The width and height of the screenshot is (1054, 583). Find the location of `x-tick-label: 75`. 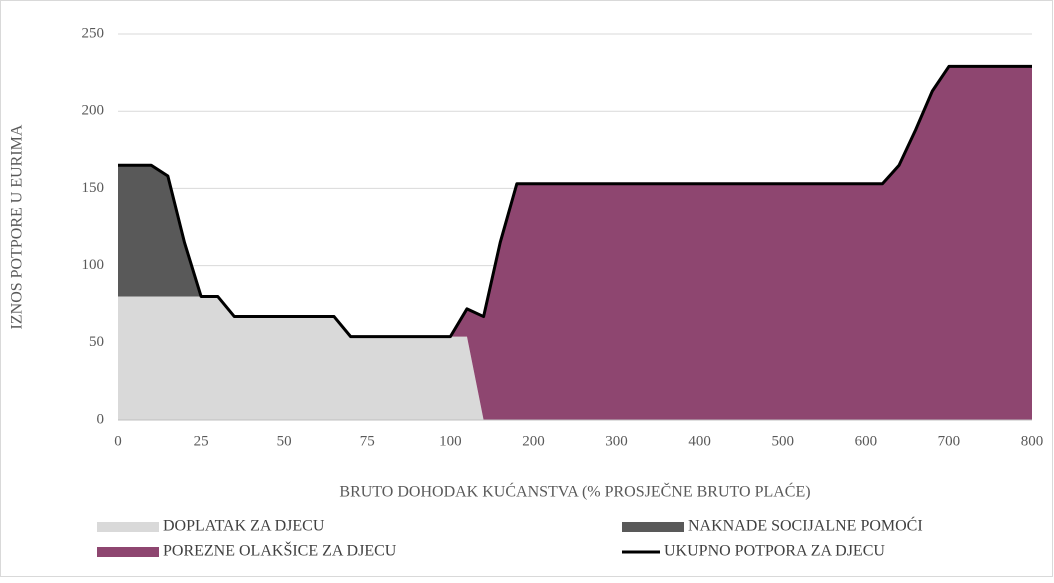

x-tick-label: 75 is located at coordinates (367, 441).